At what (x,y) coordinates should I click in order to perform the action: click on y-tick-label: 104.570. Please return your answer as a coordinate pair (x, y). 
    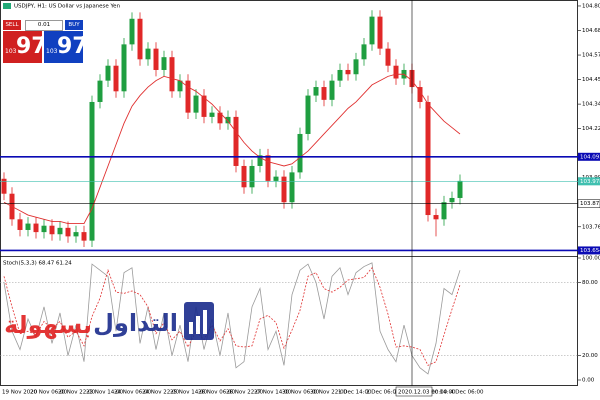
    Looking at the image, I should click on (591, 56).